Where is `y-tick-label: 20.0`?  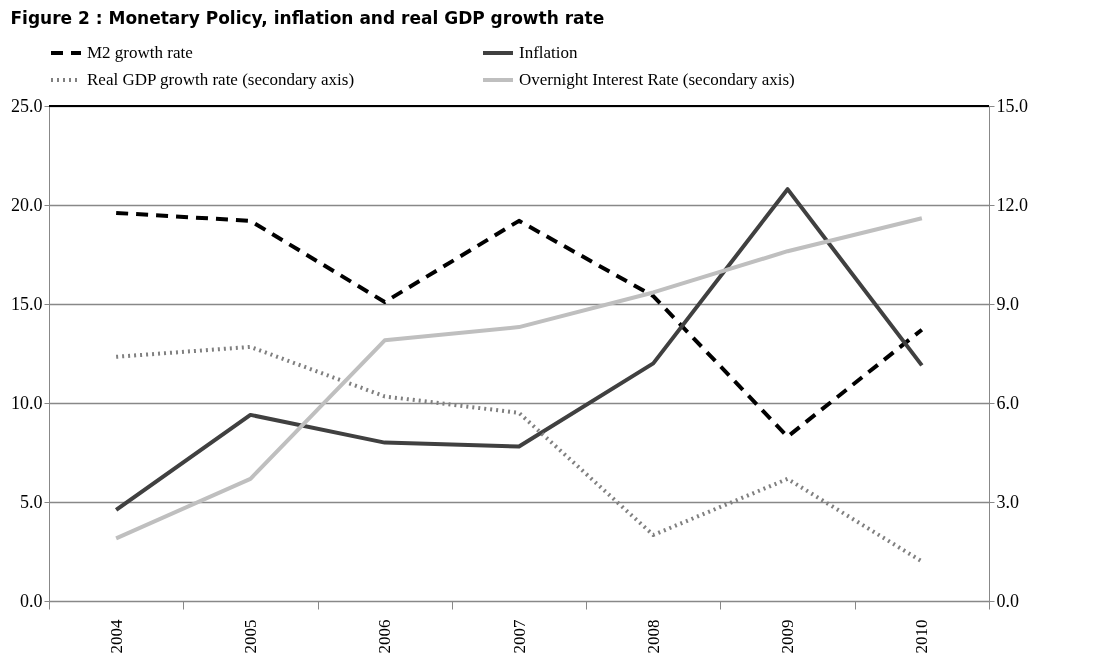
y-tick-label: 20.0 is located at coordinates (27, 204).